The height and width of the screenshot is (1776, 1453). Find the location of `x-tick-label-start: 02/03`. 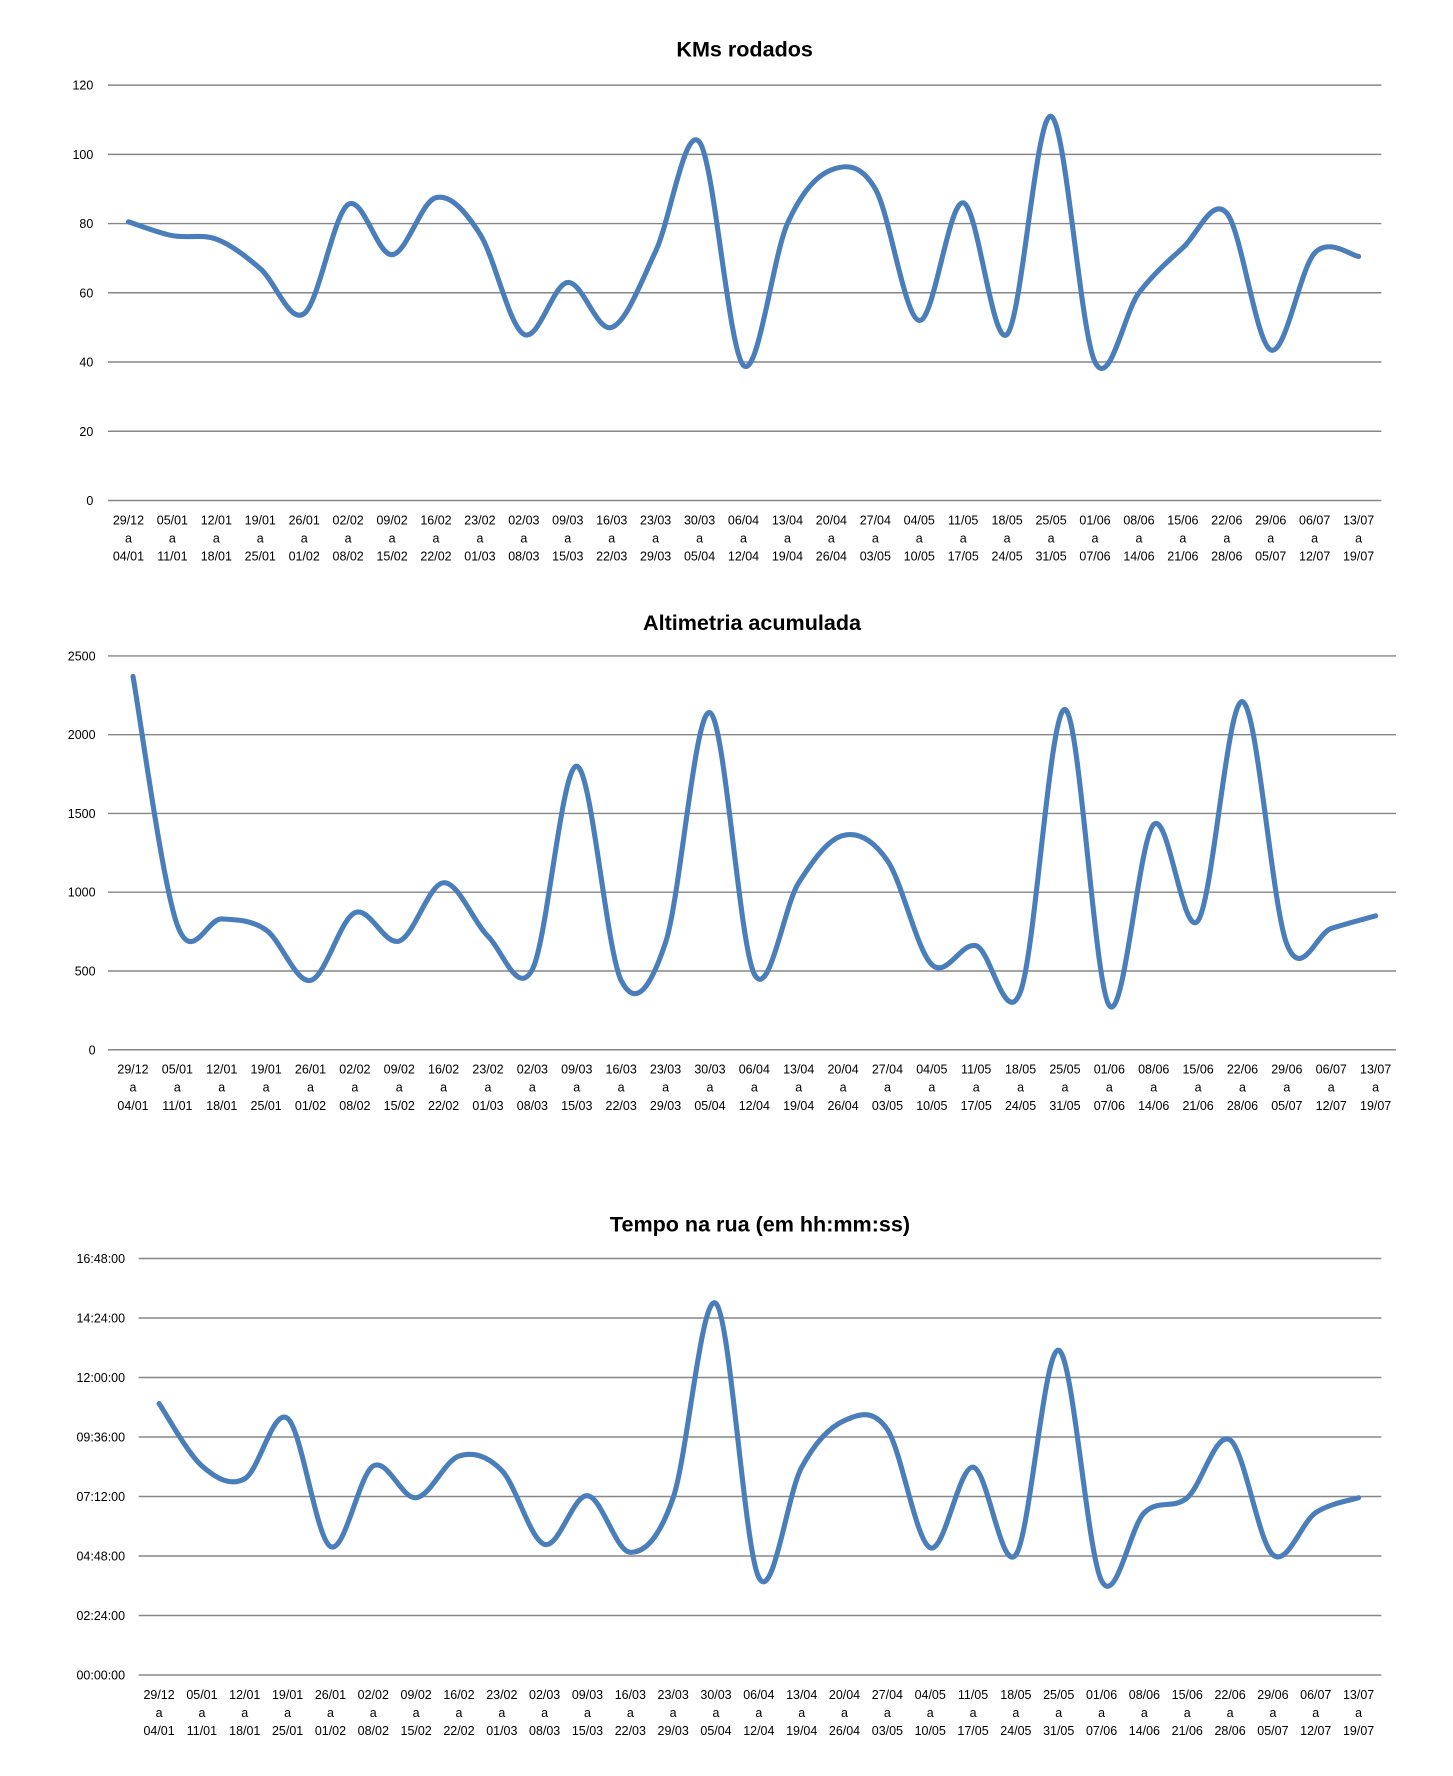

x-tick-label-start: 02/03 is located at coordinates (532, 1070).